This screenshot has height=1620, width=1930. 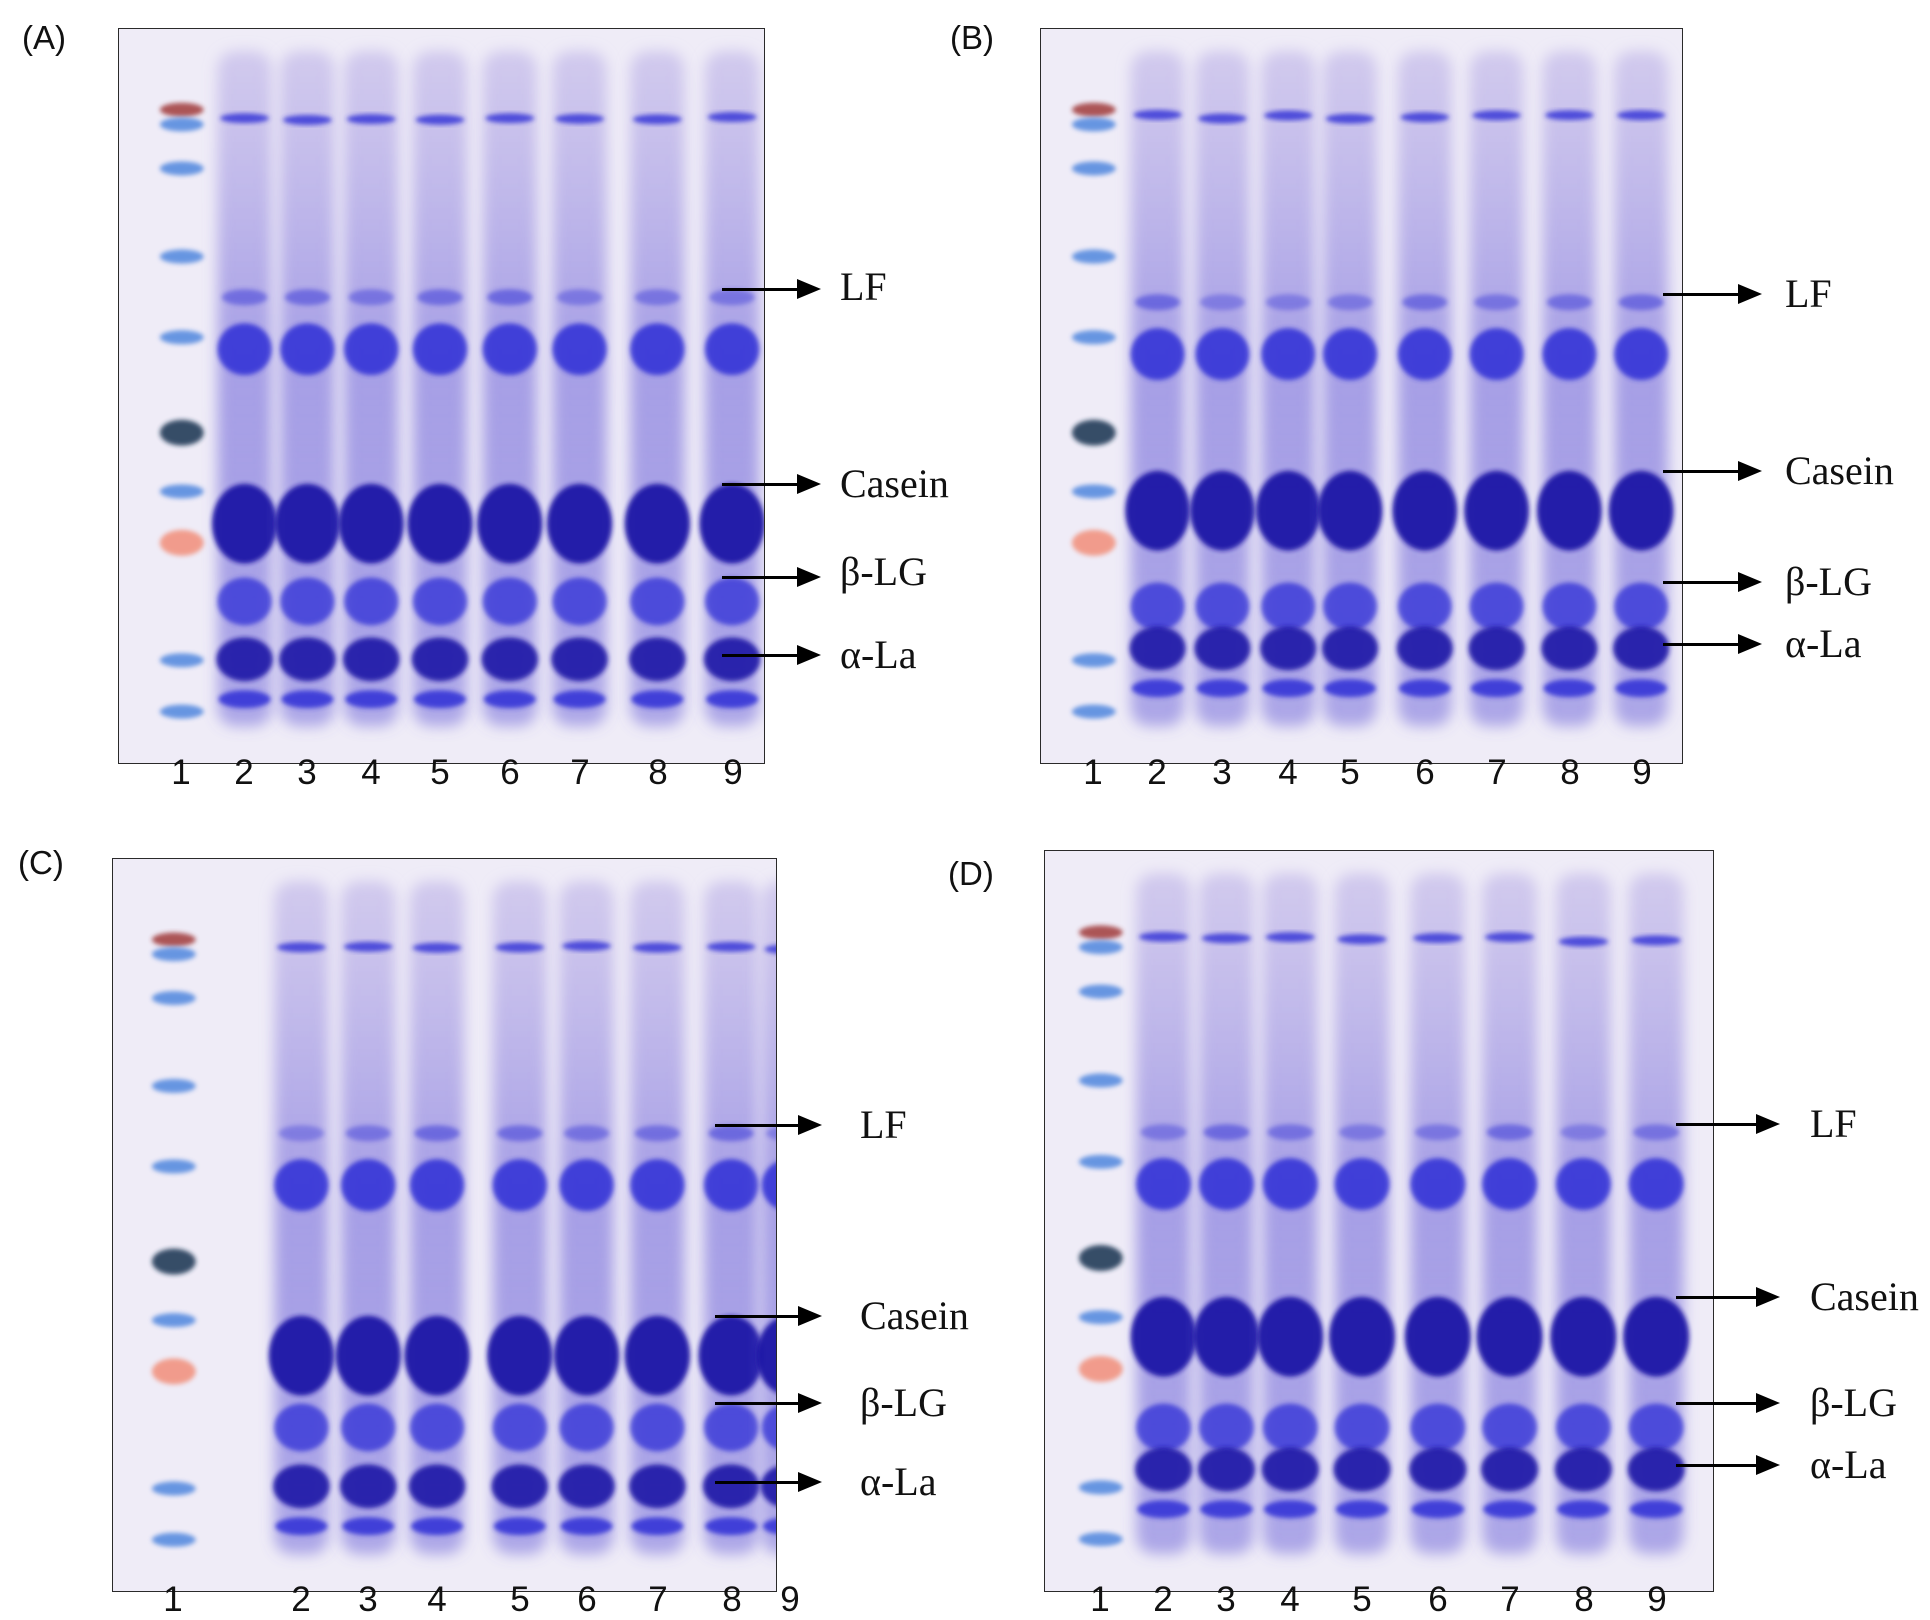 What do you see at coordinates (1828, 581) in the screenshot?
I see `band-label: β-LG` at bounding box center [1828, 581].